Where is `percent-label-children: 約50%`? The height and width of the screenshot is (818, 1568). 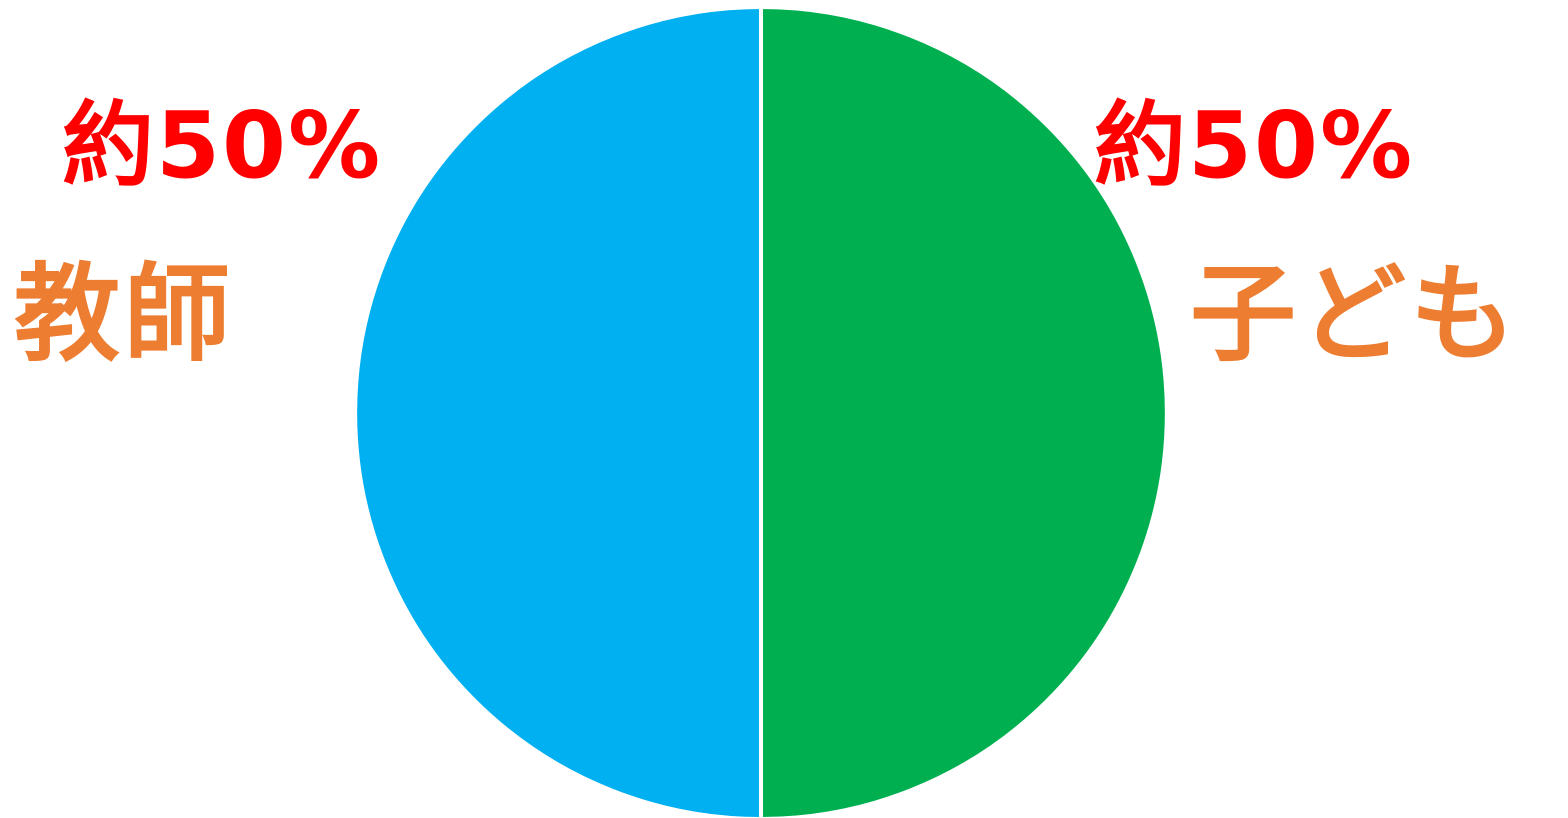
percent-label-children: 約50% is located at coordinates (1254, 145).